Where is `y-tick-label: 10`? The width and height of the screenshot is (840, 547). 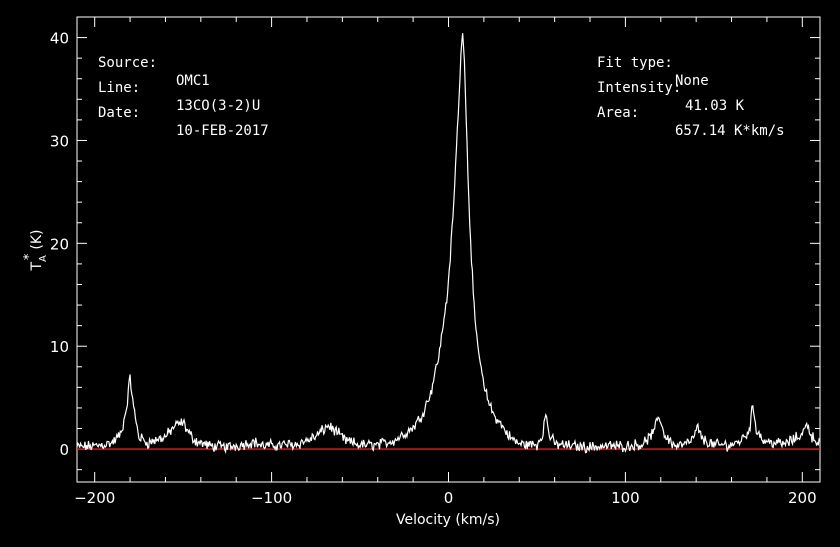 y-tick-label: 10 is located at coordinates (59, 347).